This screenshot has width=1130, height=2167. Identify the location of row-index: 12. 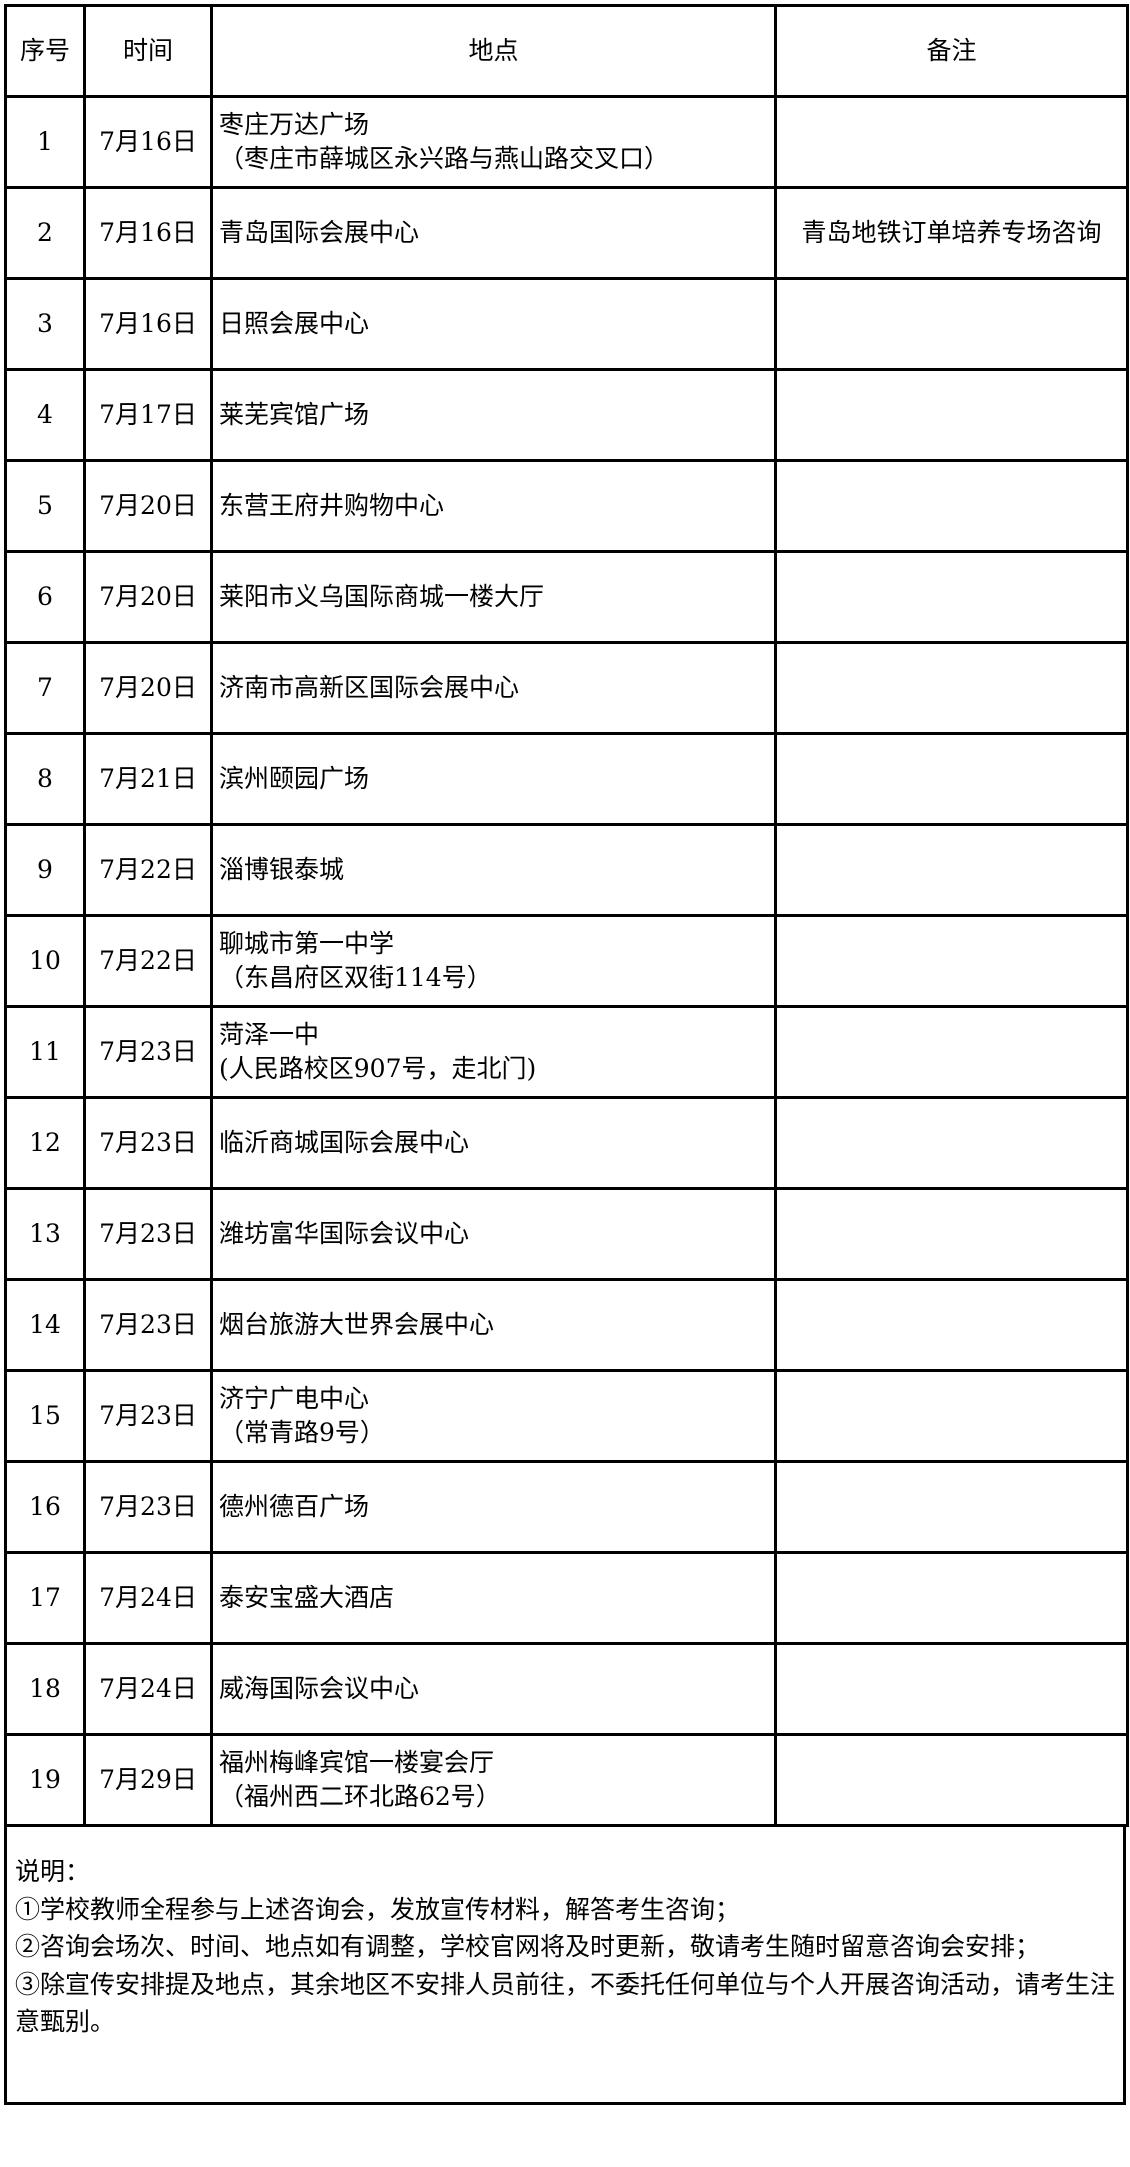
(45, 1143).